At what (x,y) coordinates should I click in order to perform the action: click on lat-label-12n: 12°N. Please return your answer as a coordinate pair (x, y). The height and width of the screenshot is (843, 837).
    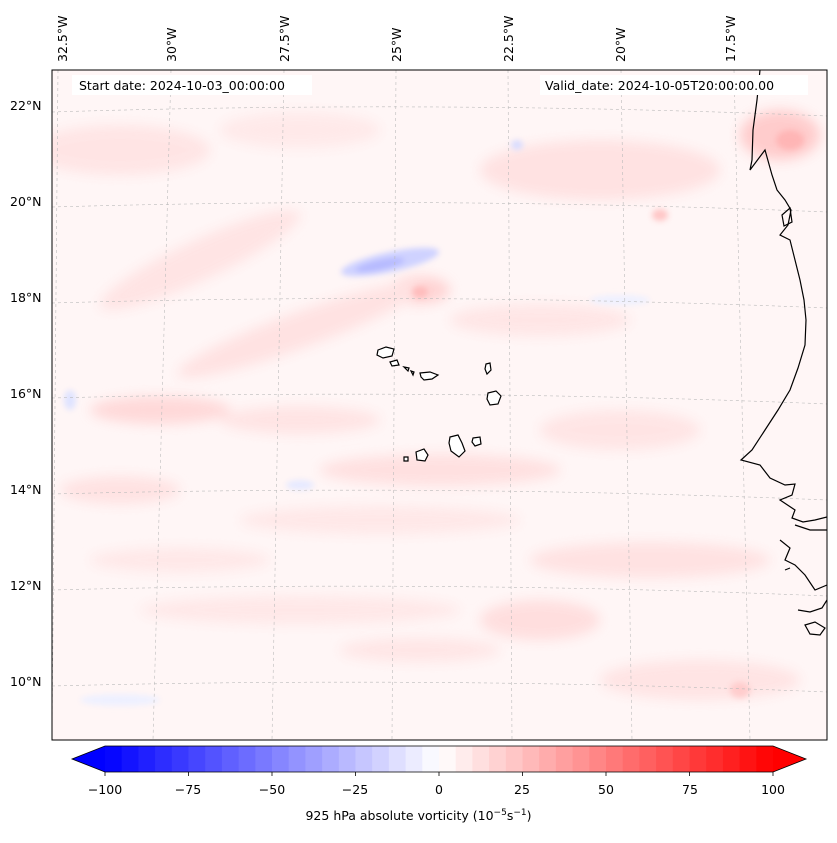
    Looking at the image, I should click on (26, 585).